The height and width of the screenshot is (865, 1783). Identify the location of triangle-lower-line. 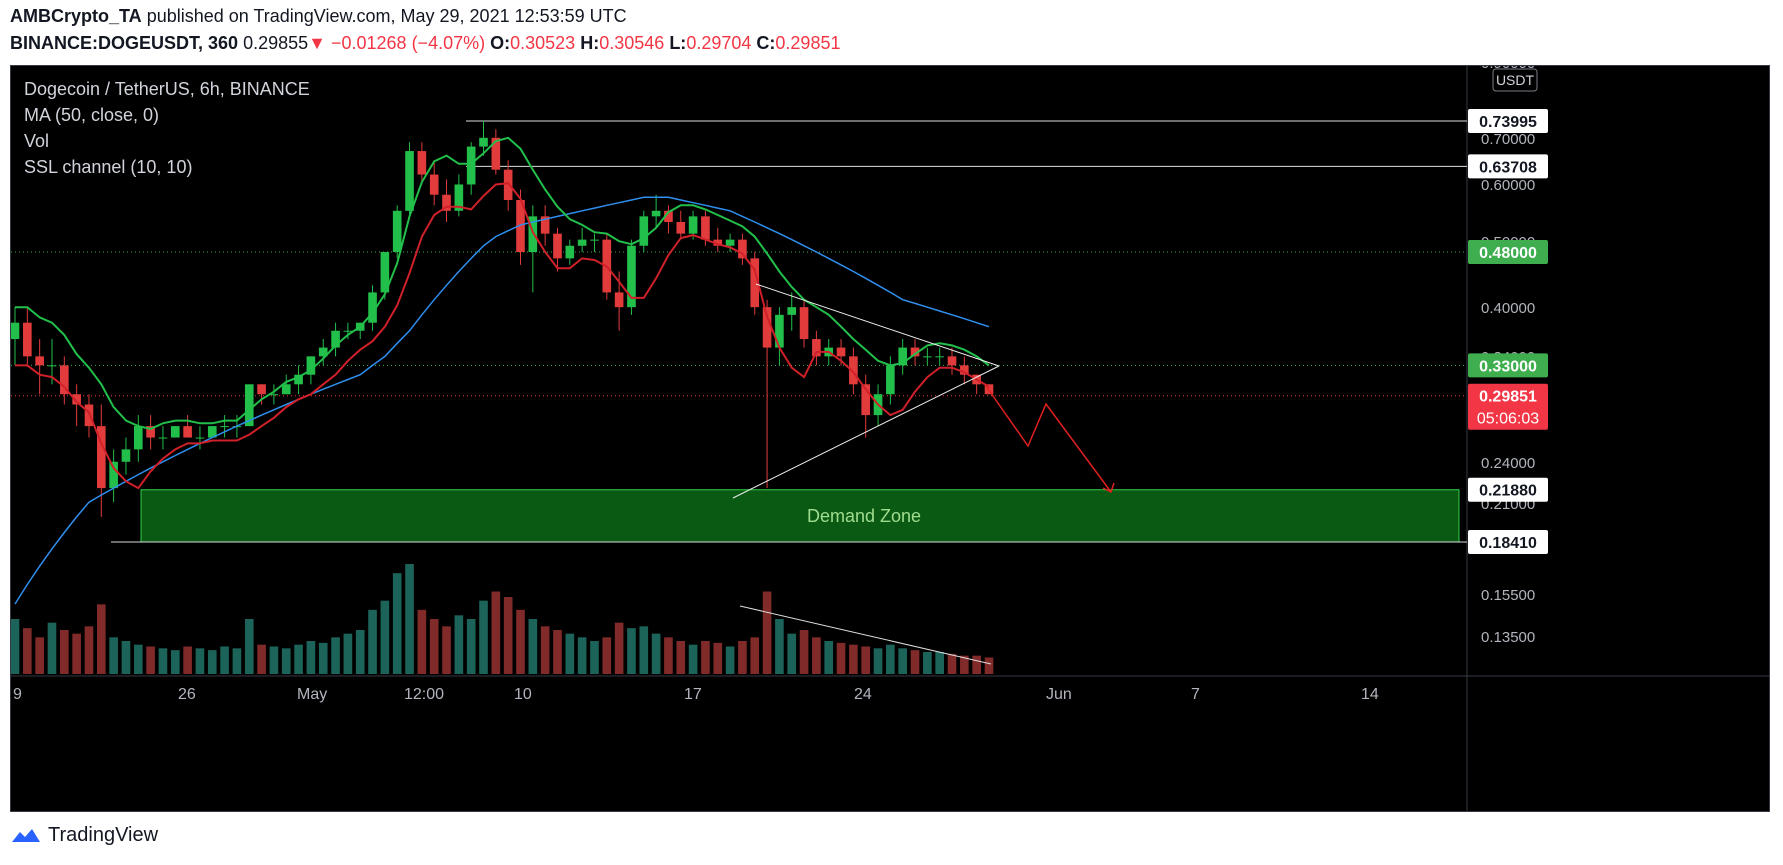
(866, 432).